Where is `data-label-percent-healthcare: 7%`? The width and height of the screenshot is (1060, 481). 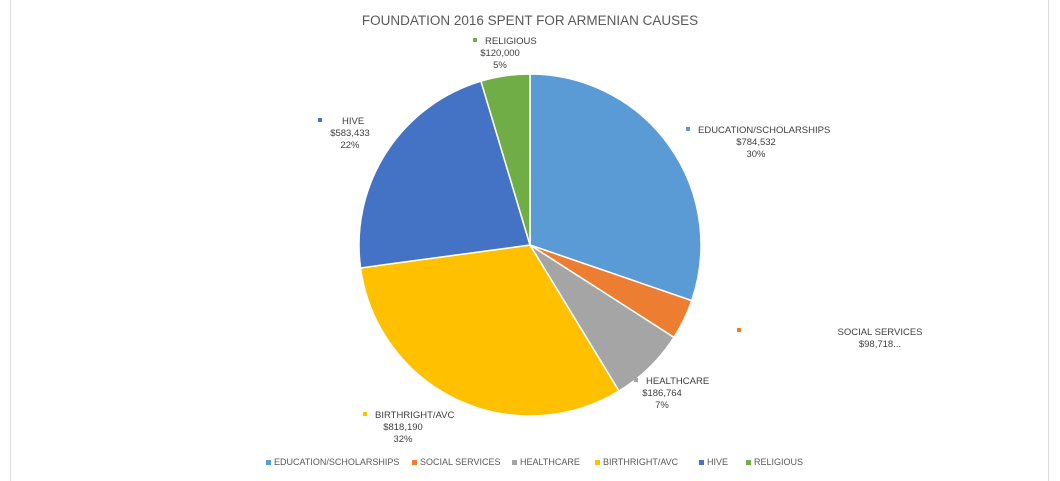 data-label-percent-healthcare: 7% is located at coordinates (662, 405).